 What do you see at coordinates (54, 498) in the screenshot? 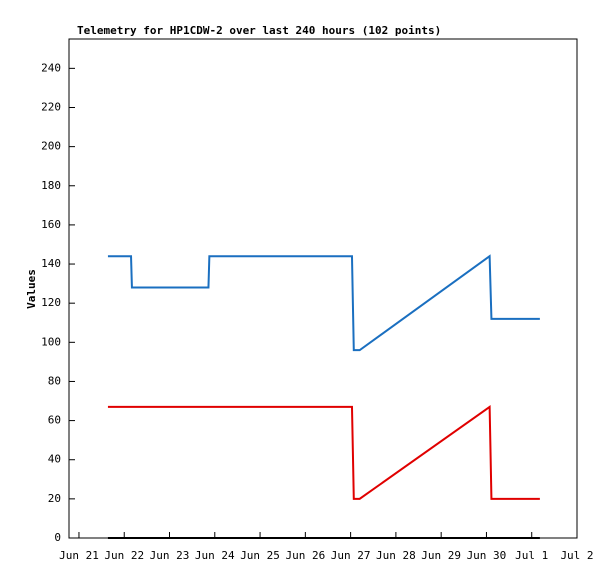
I see `y-tick-label: 20` at bounding box center [54, 498].